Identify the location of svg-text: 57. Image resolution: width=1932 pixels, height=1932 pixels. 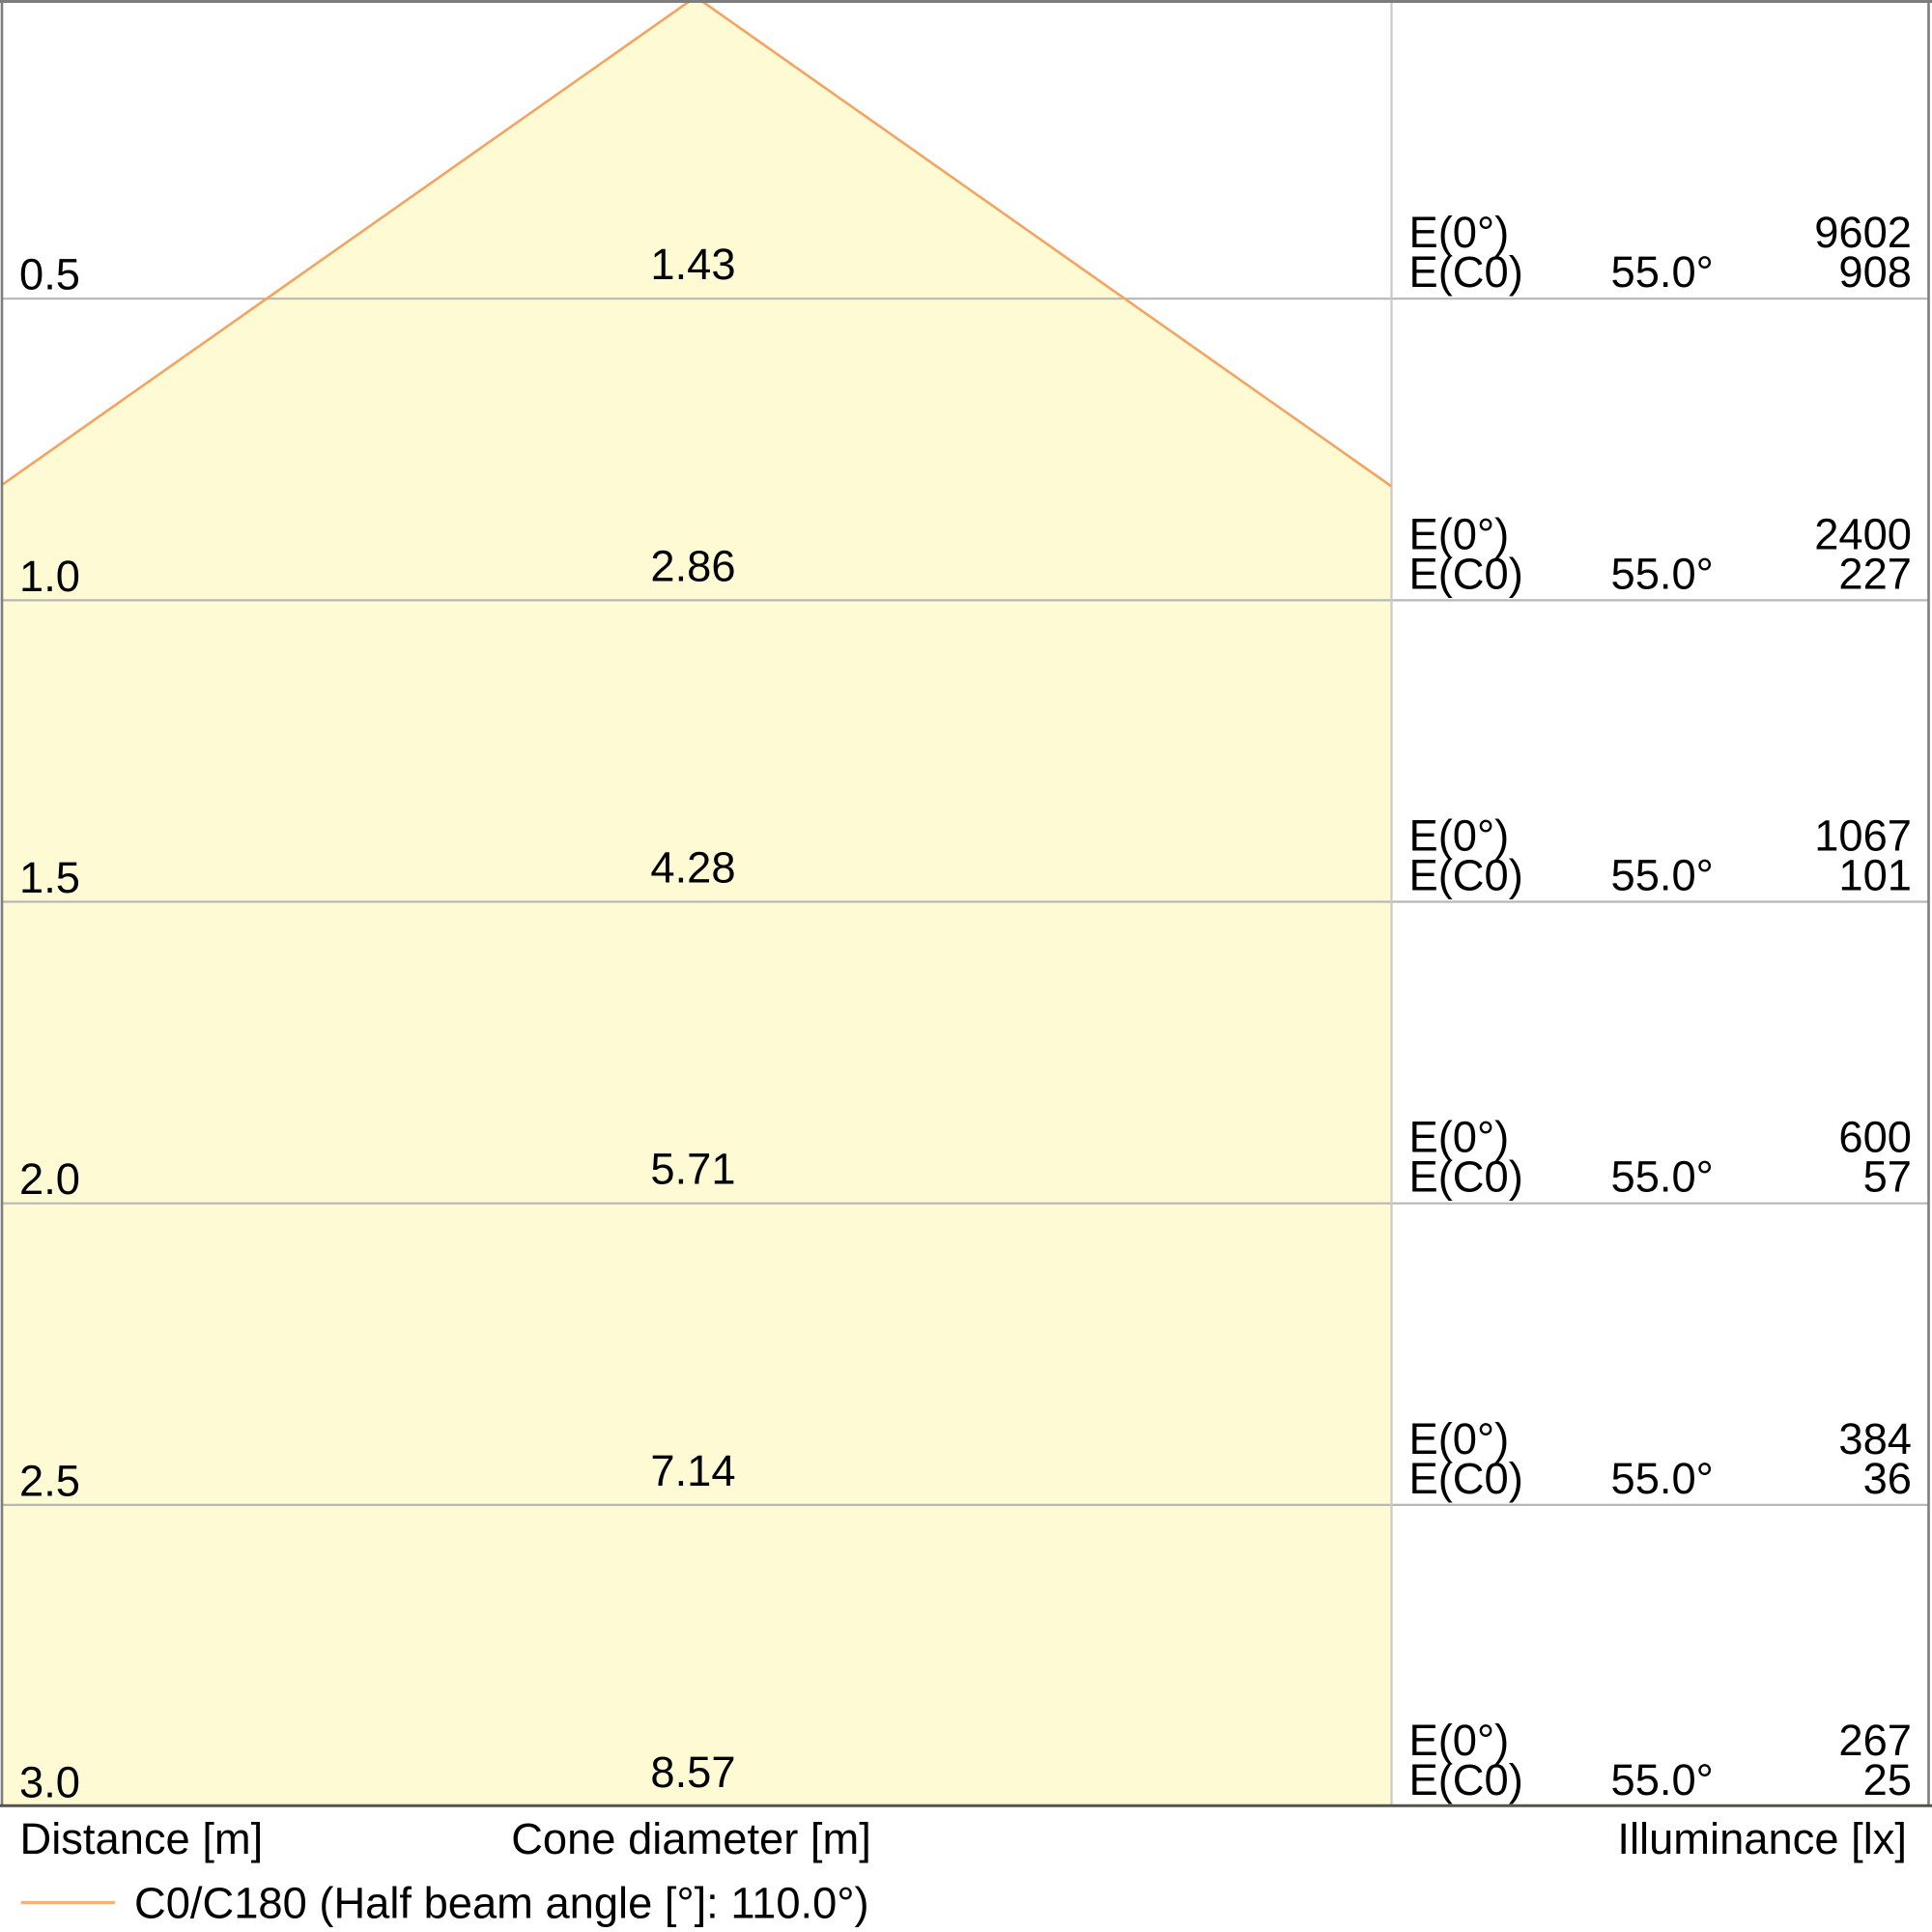
(1887, 1177).